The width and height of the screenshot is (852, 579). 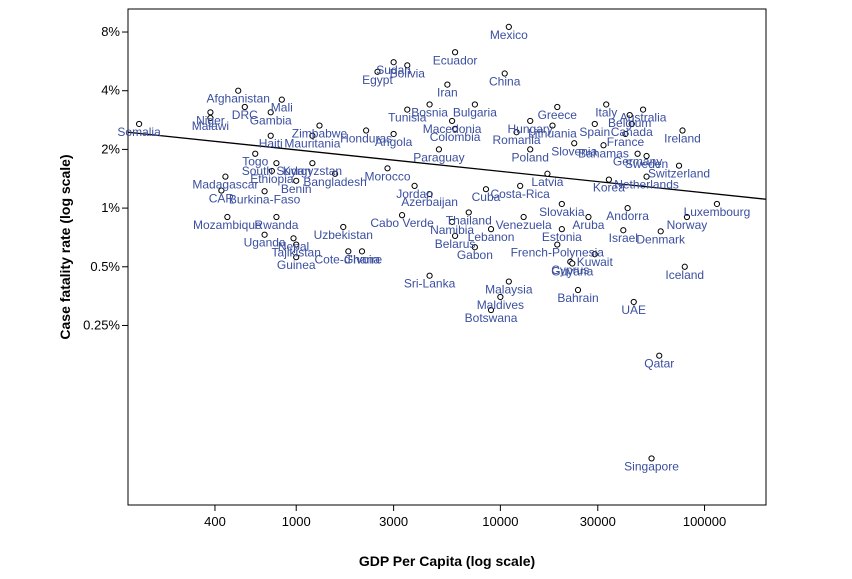 I want to click on point-label: Thailand, so click(x=469, y=220).